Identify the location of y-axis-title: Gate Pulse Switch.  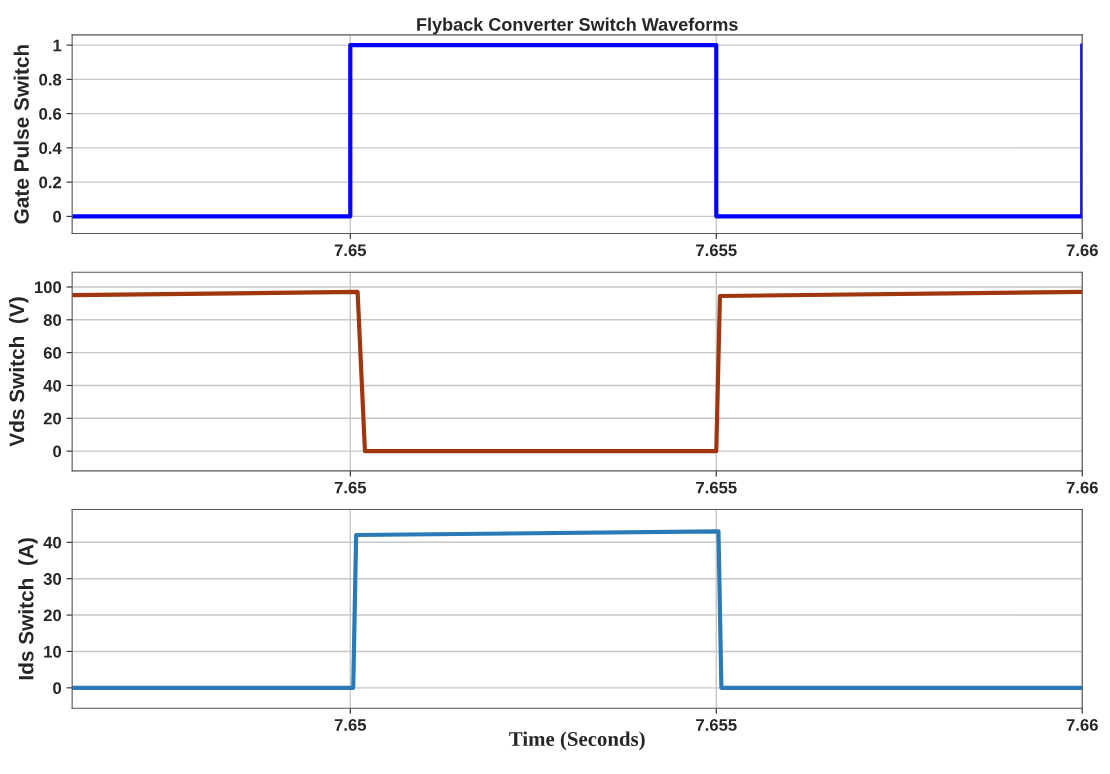
(21, 134).